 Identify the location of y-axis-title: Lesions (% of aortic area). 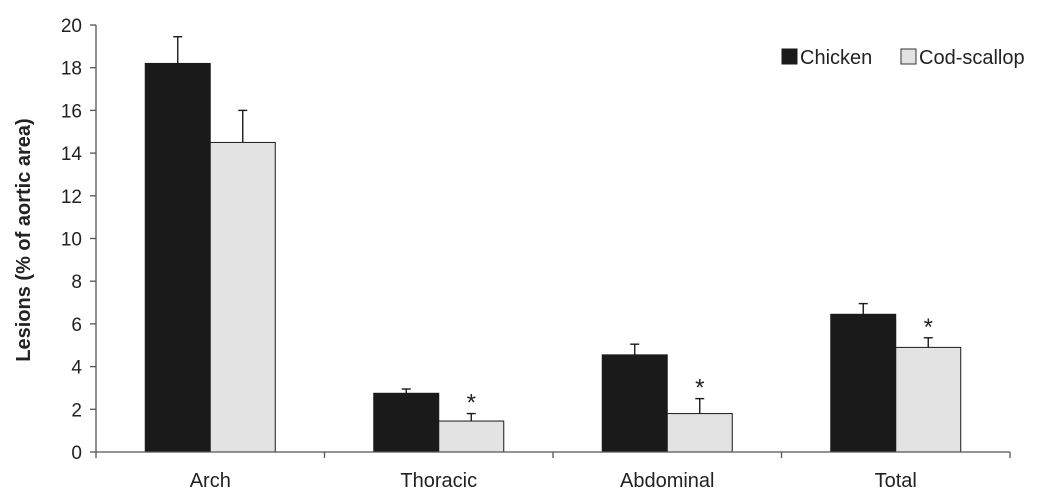
(24, 239).